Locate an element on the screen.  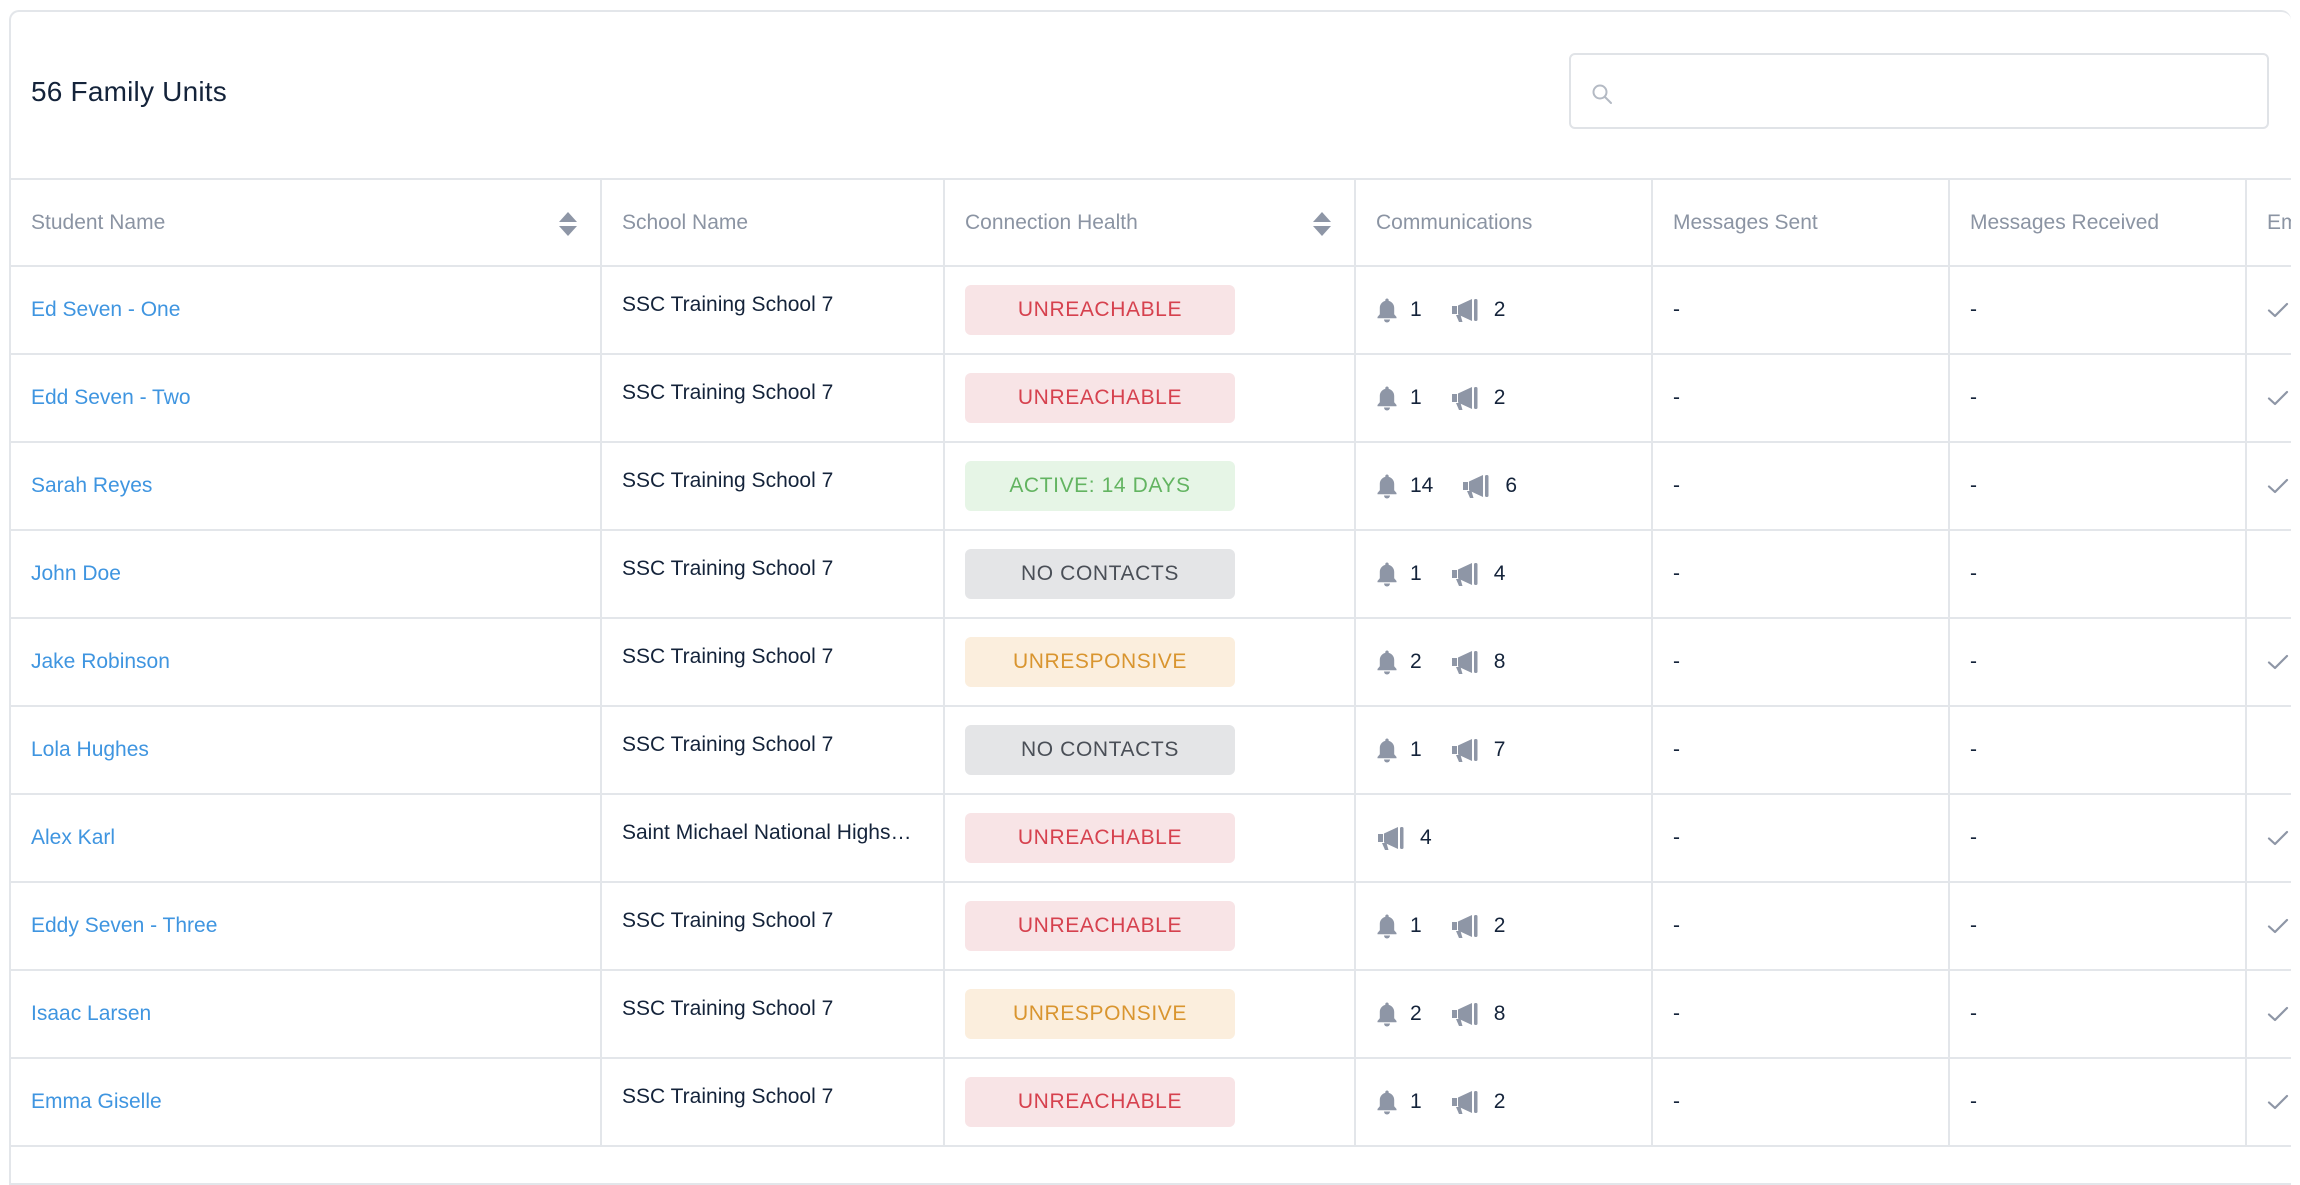
column-header-messages-sent: Messages Sent is located at coordinates (1801, 223).